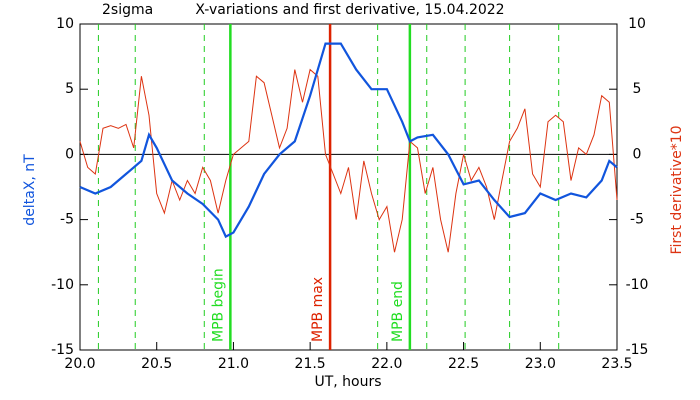  I want to click on x-tick-label: 22.0, so click(386, 364).